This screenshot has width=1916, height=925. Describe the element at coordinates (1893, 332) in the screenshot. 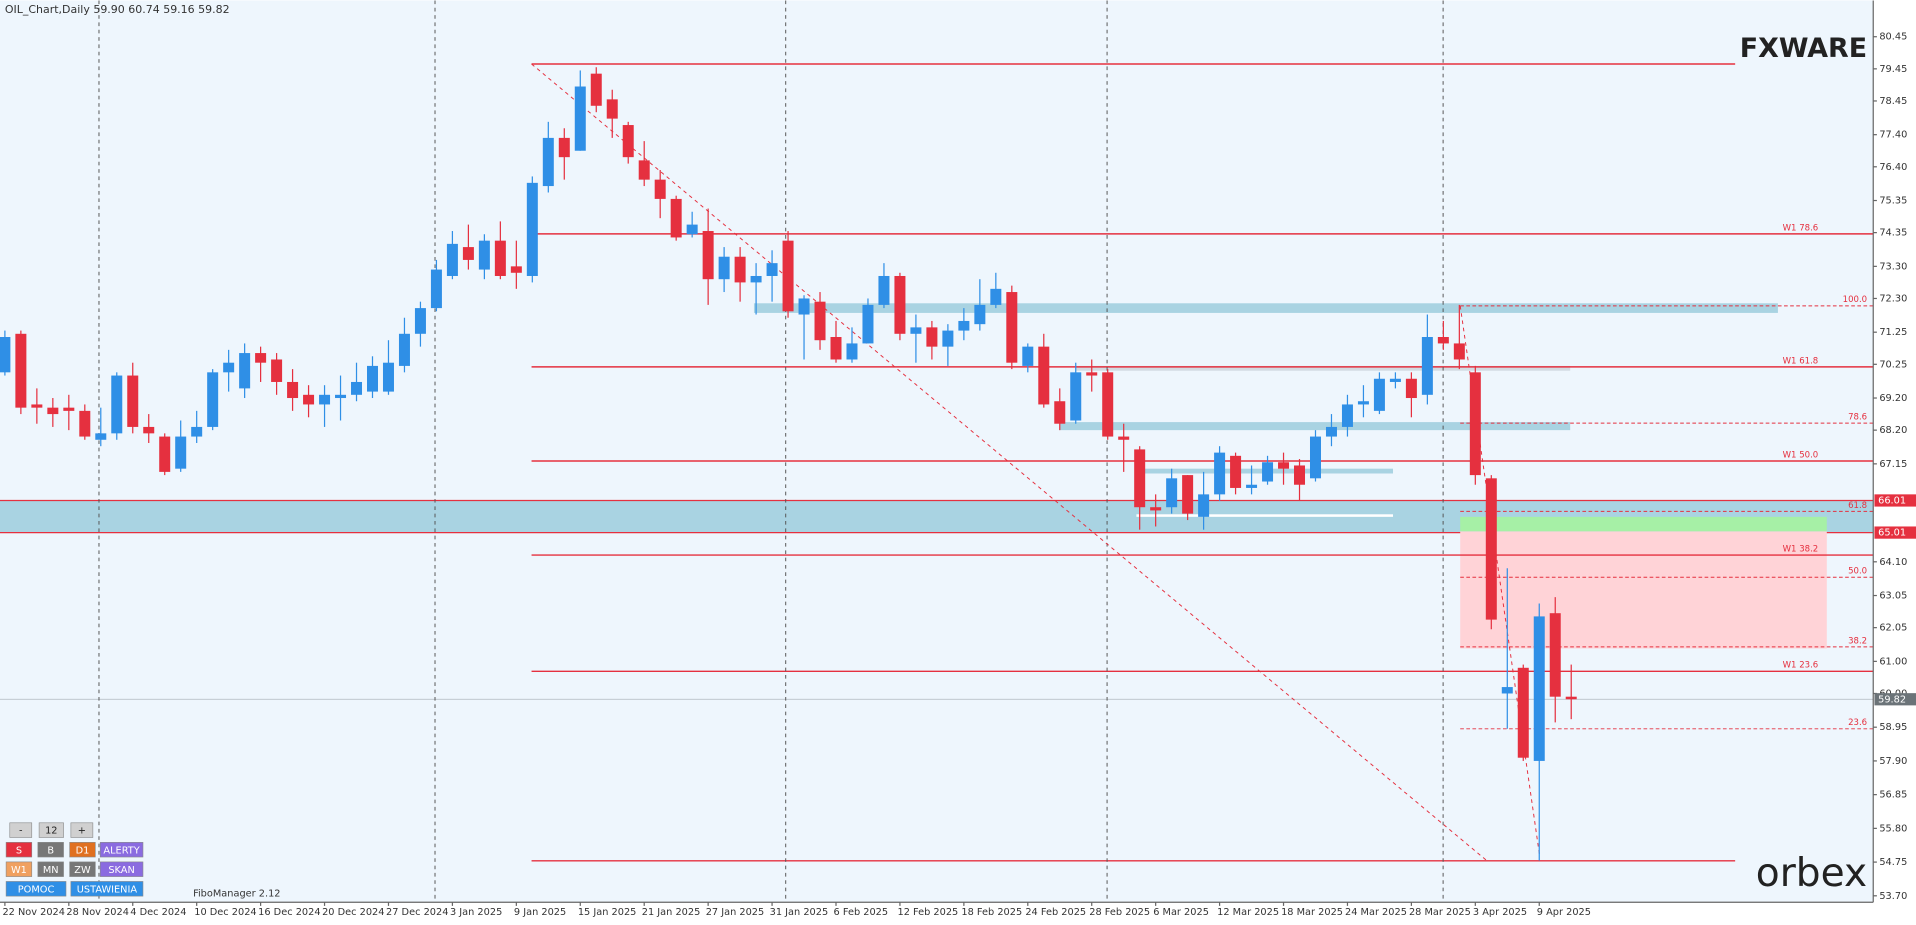

I see `y-tick-label: 71.25` at that location.